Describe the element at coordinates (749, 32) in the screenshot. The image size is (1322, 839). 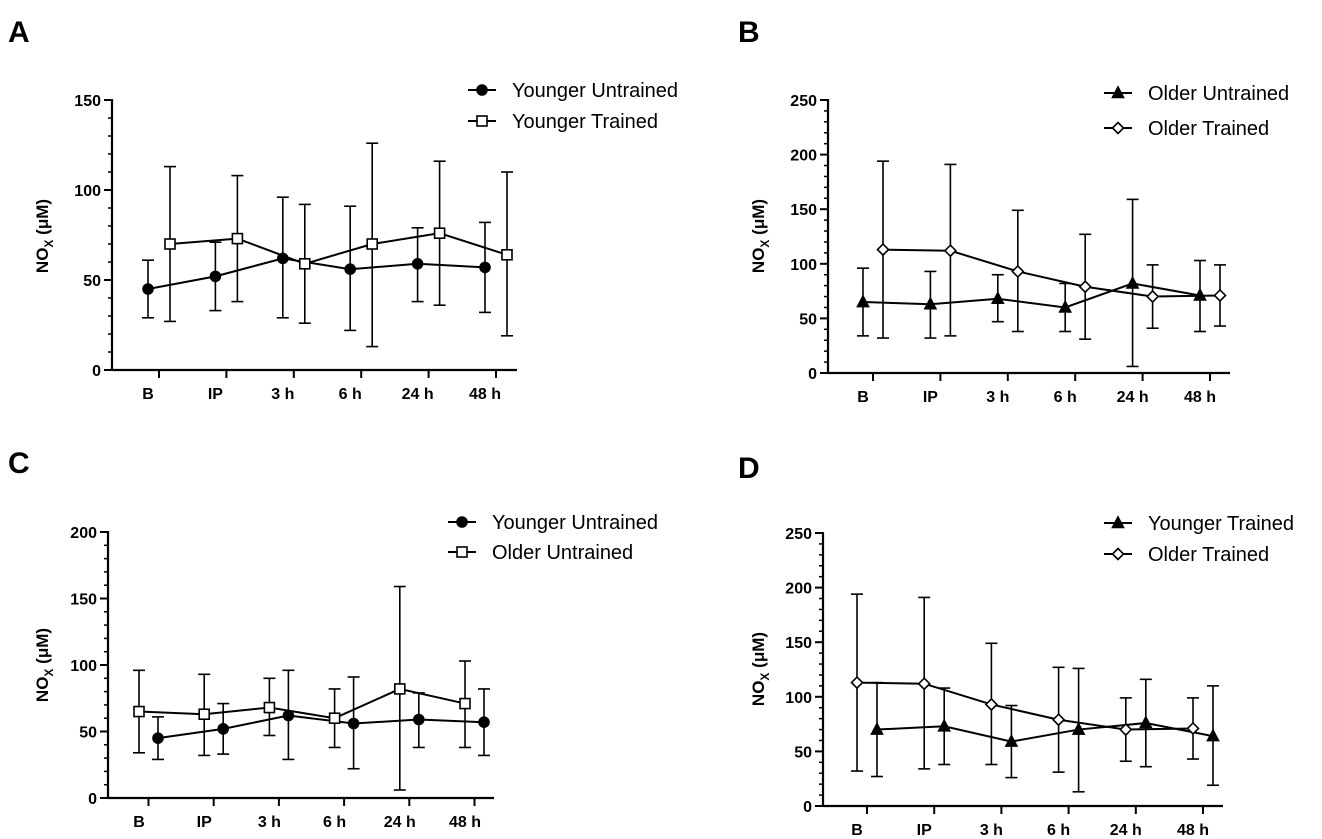
I see `panel-letter: B` at that location.